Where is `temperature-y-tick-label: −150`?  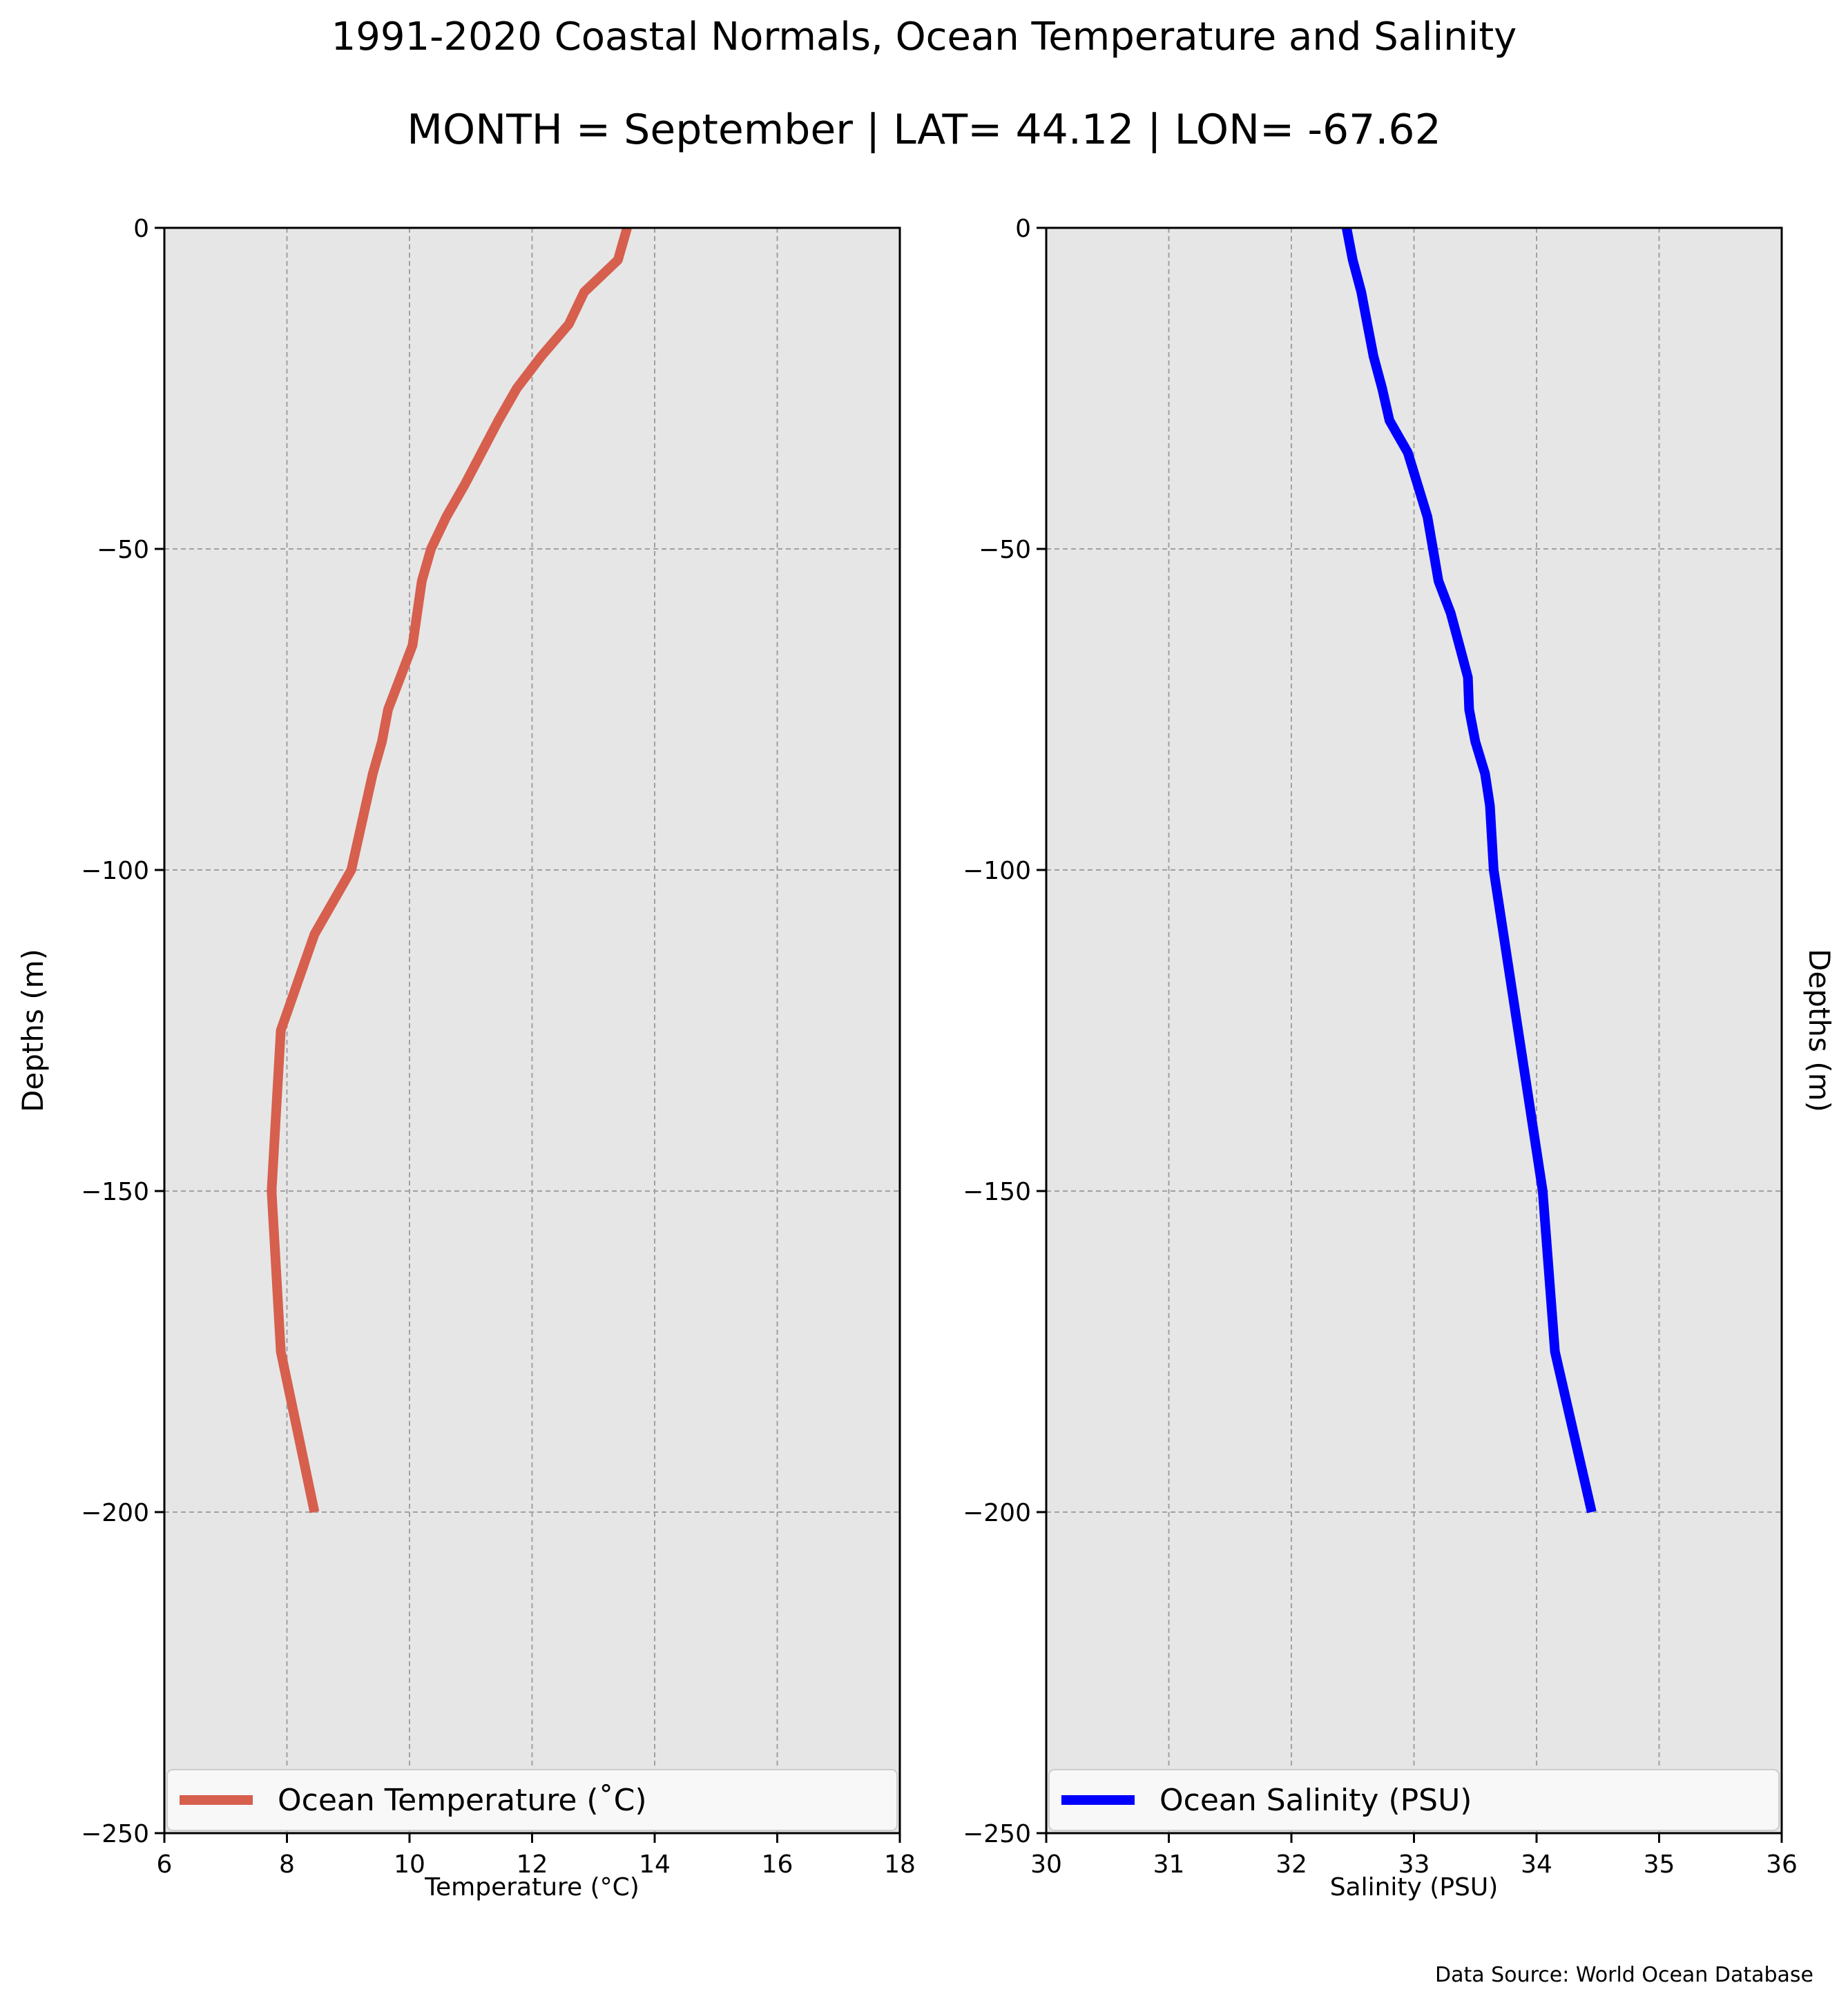 temperature-y-tick-label: −150 is located at coordinates (115, 1192).